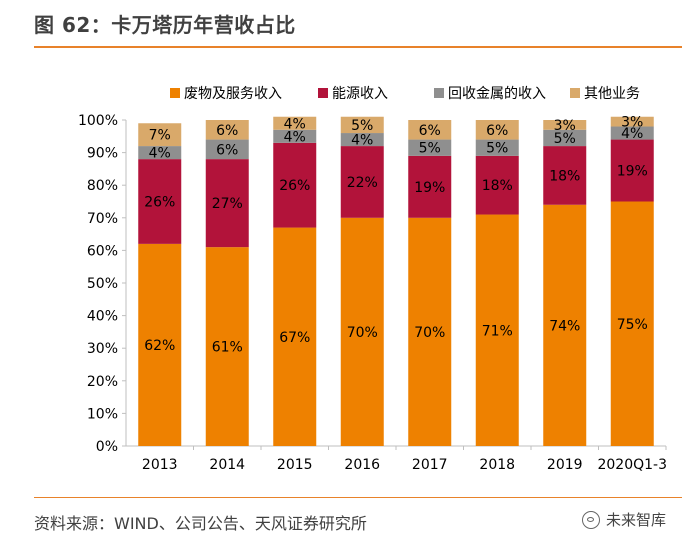 The width and height of the screenshot is (700, 544). What do you see at coordinates (107, 447) in the screenshot?
I see `y-tick-label: 0%` at bounding box center [107, 447].